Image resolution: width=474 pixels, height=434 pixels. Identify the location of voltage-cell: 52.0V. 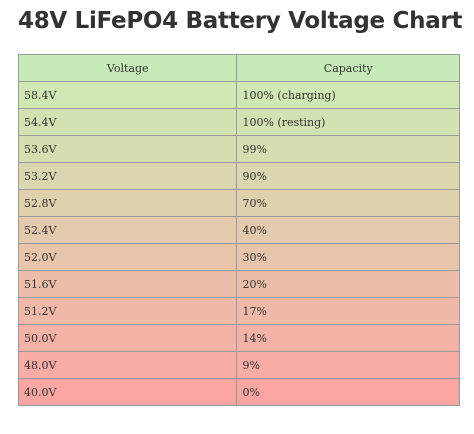
(127, 257).